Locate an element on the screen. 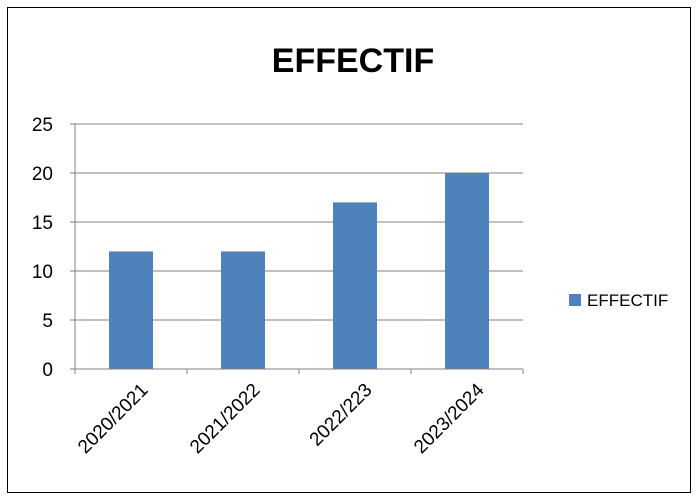 The height and width of the screenshot is (502, 700). x-tick-label: 2020/2021 is located at coordinates (113, 419).